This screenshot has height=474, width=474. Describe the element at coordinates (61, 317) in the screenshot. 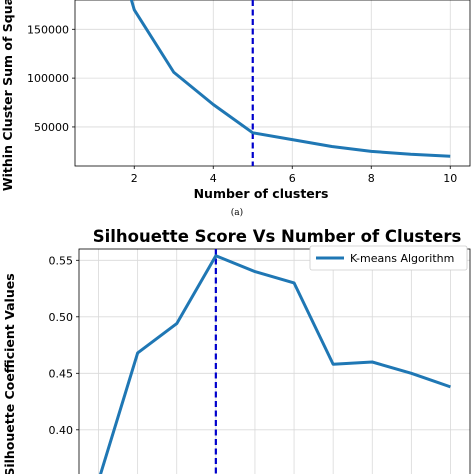

I see `y-tick-label: 0.50` at that location.